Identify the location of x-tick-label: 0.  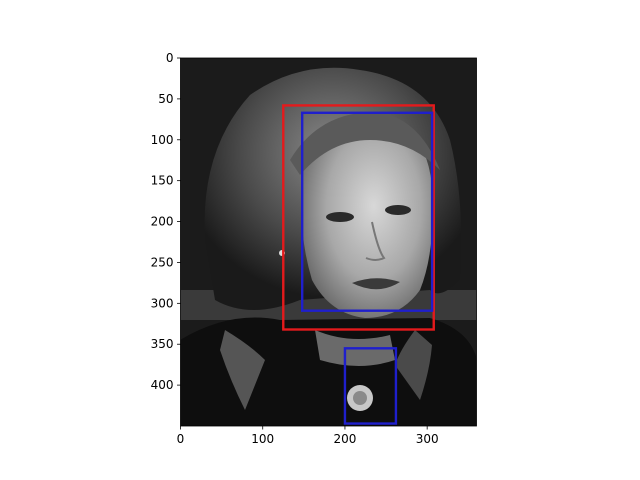
(181, 439).